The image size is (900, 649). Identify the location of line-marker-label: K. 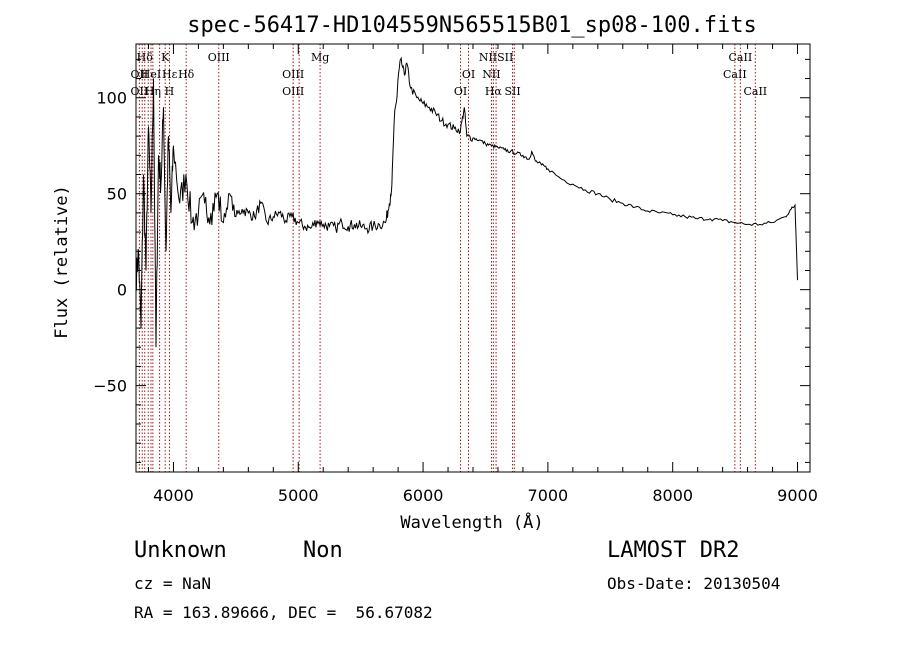
(165, 57).